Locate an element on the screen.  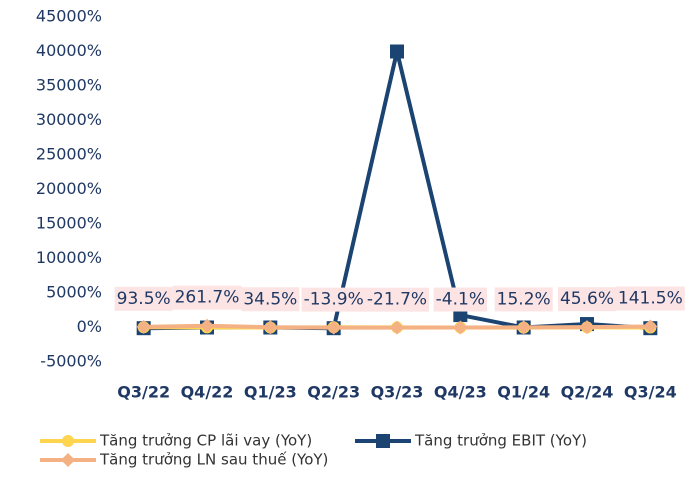
legend-label: Tăng trưởng CP lãi vay (YoY) is located at coordinates (205, 441).